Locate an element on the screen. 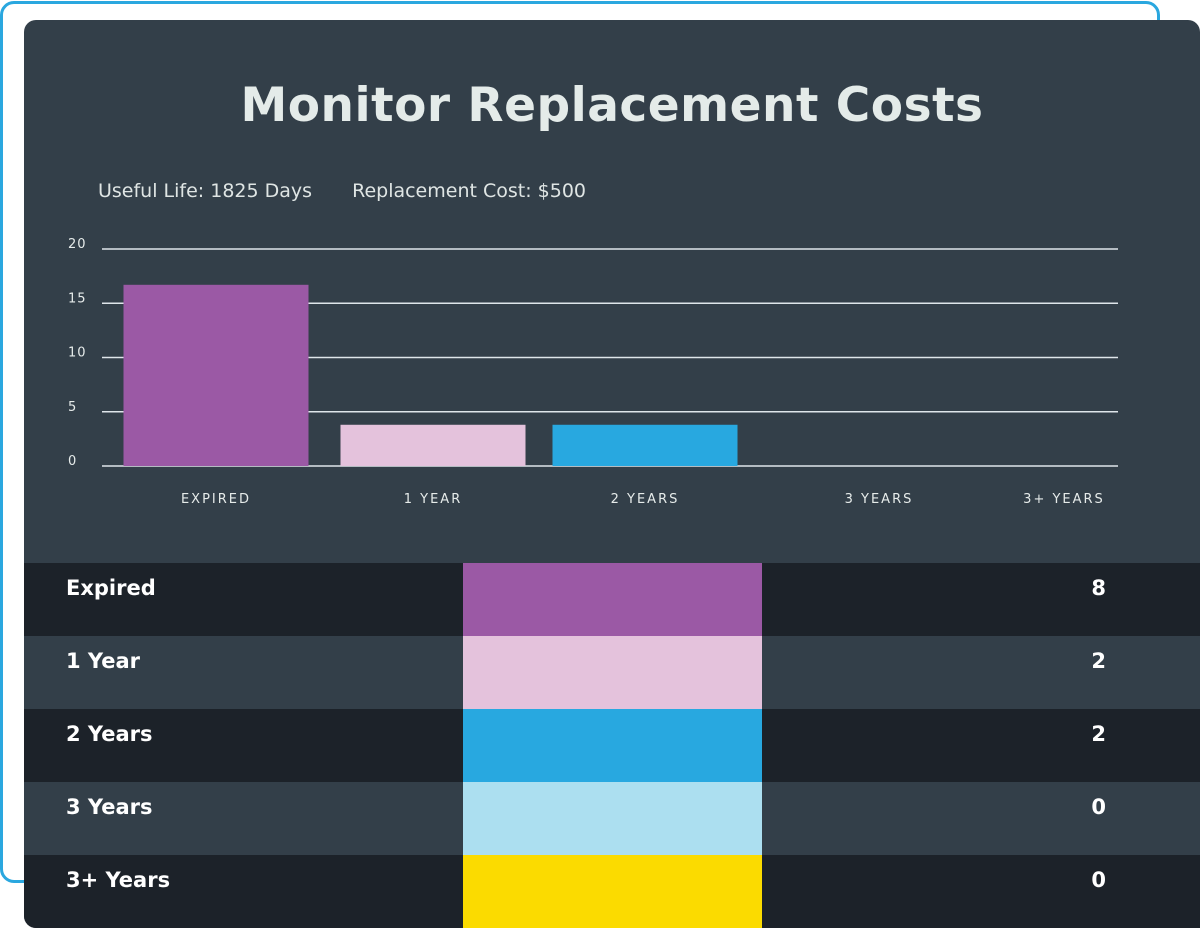 The width and height of the screenshot is (1200, 928). table-row: 2 Years 2 is located at coordinates (612, 745).